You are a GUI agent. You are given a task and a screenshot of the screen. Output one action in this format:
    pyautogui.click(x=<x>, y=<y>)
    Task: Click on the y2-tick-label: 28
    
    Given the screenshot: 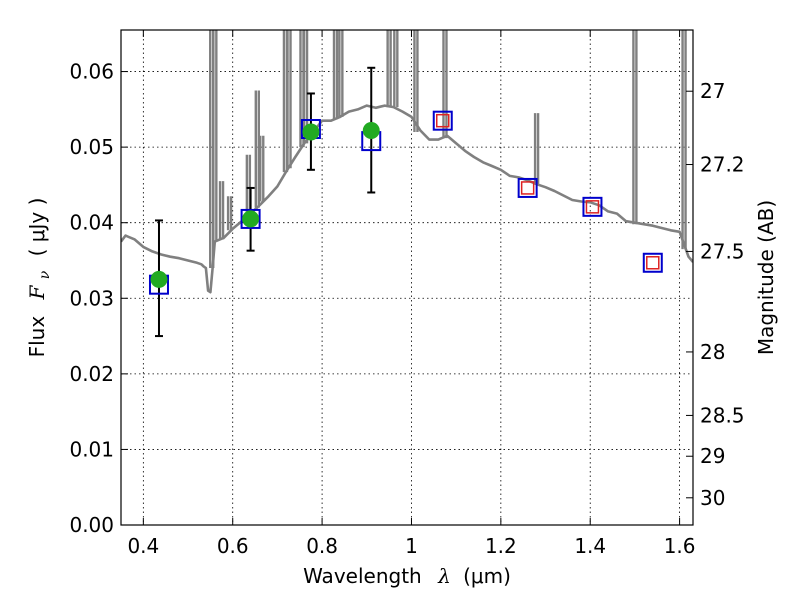 What is the action you would take?
    pyautogui.click(x=712, y=352)
    